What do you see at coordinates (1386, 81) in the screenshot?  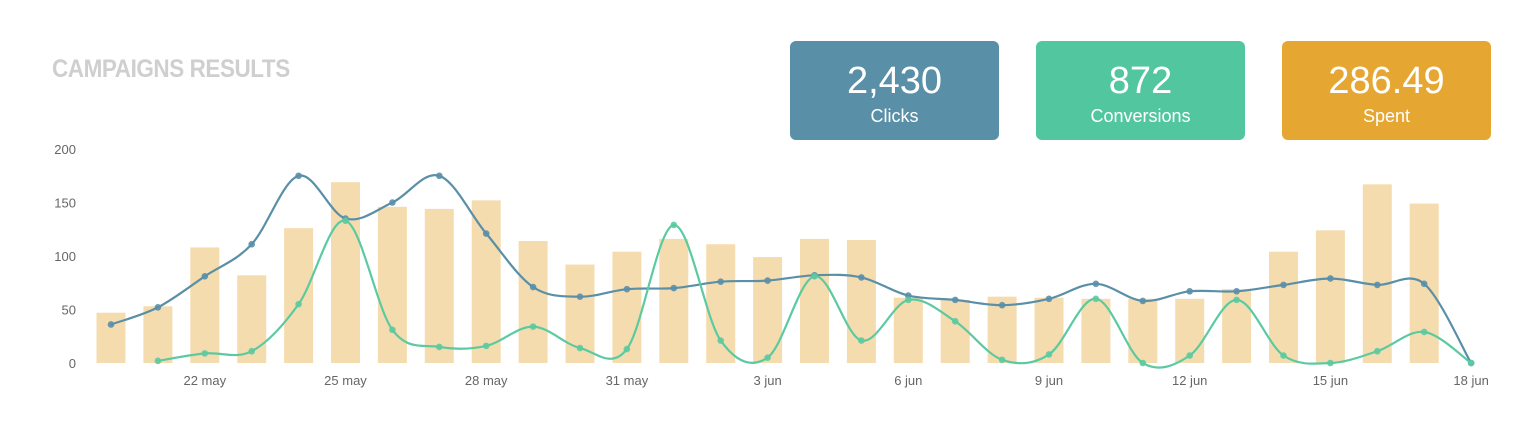 I see `spent-value: 286.49` at bounding box center [1386, 81].